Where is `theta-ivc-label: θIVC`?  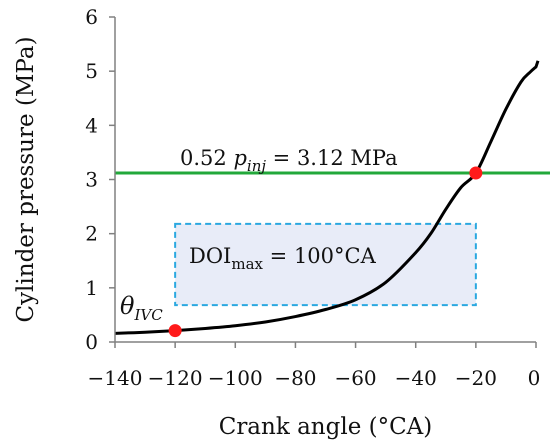 theta-ivc-label: θIVC is located at coordinates (141, 308).